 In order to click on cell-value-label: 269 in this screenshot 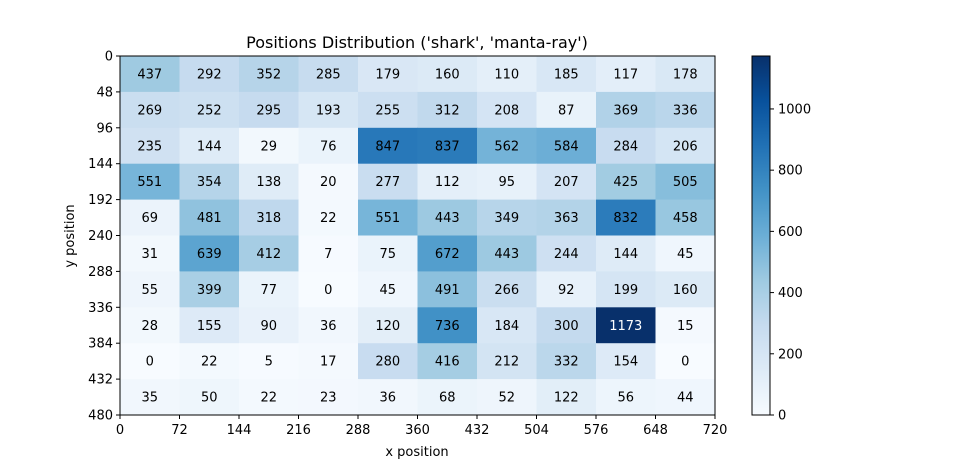, I will do `click(149, 110)`.